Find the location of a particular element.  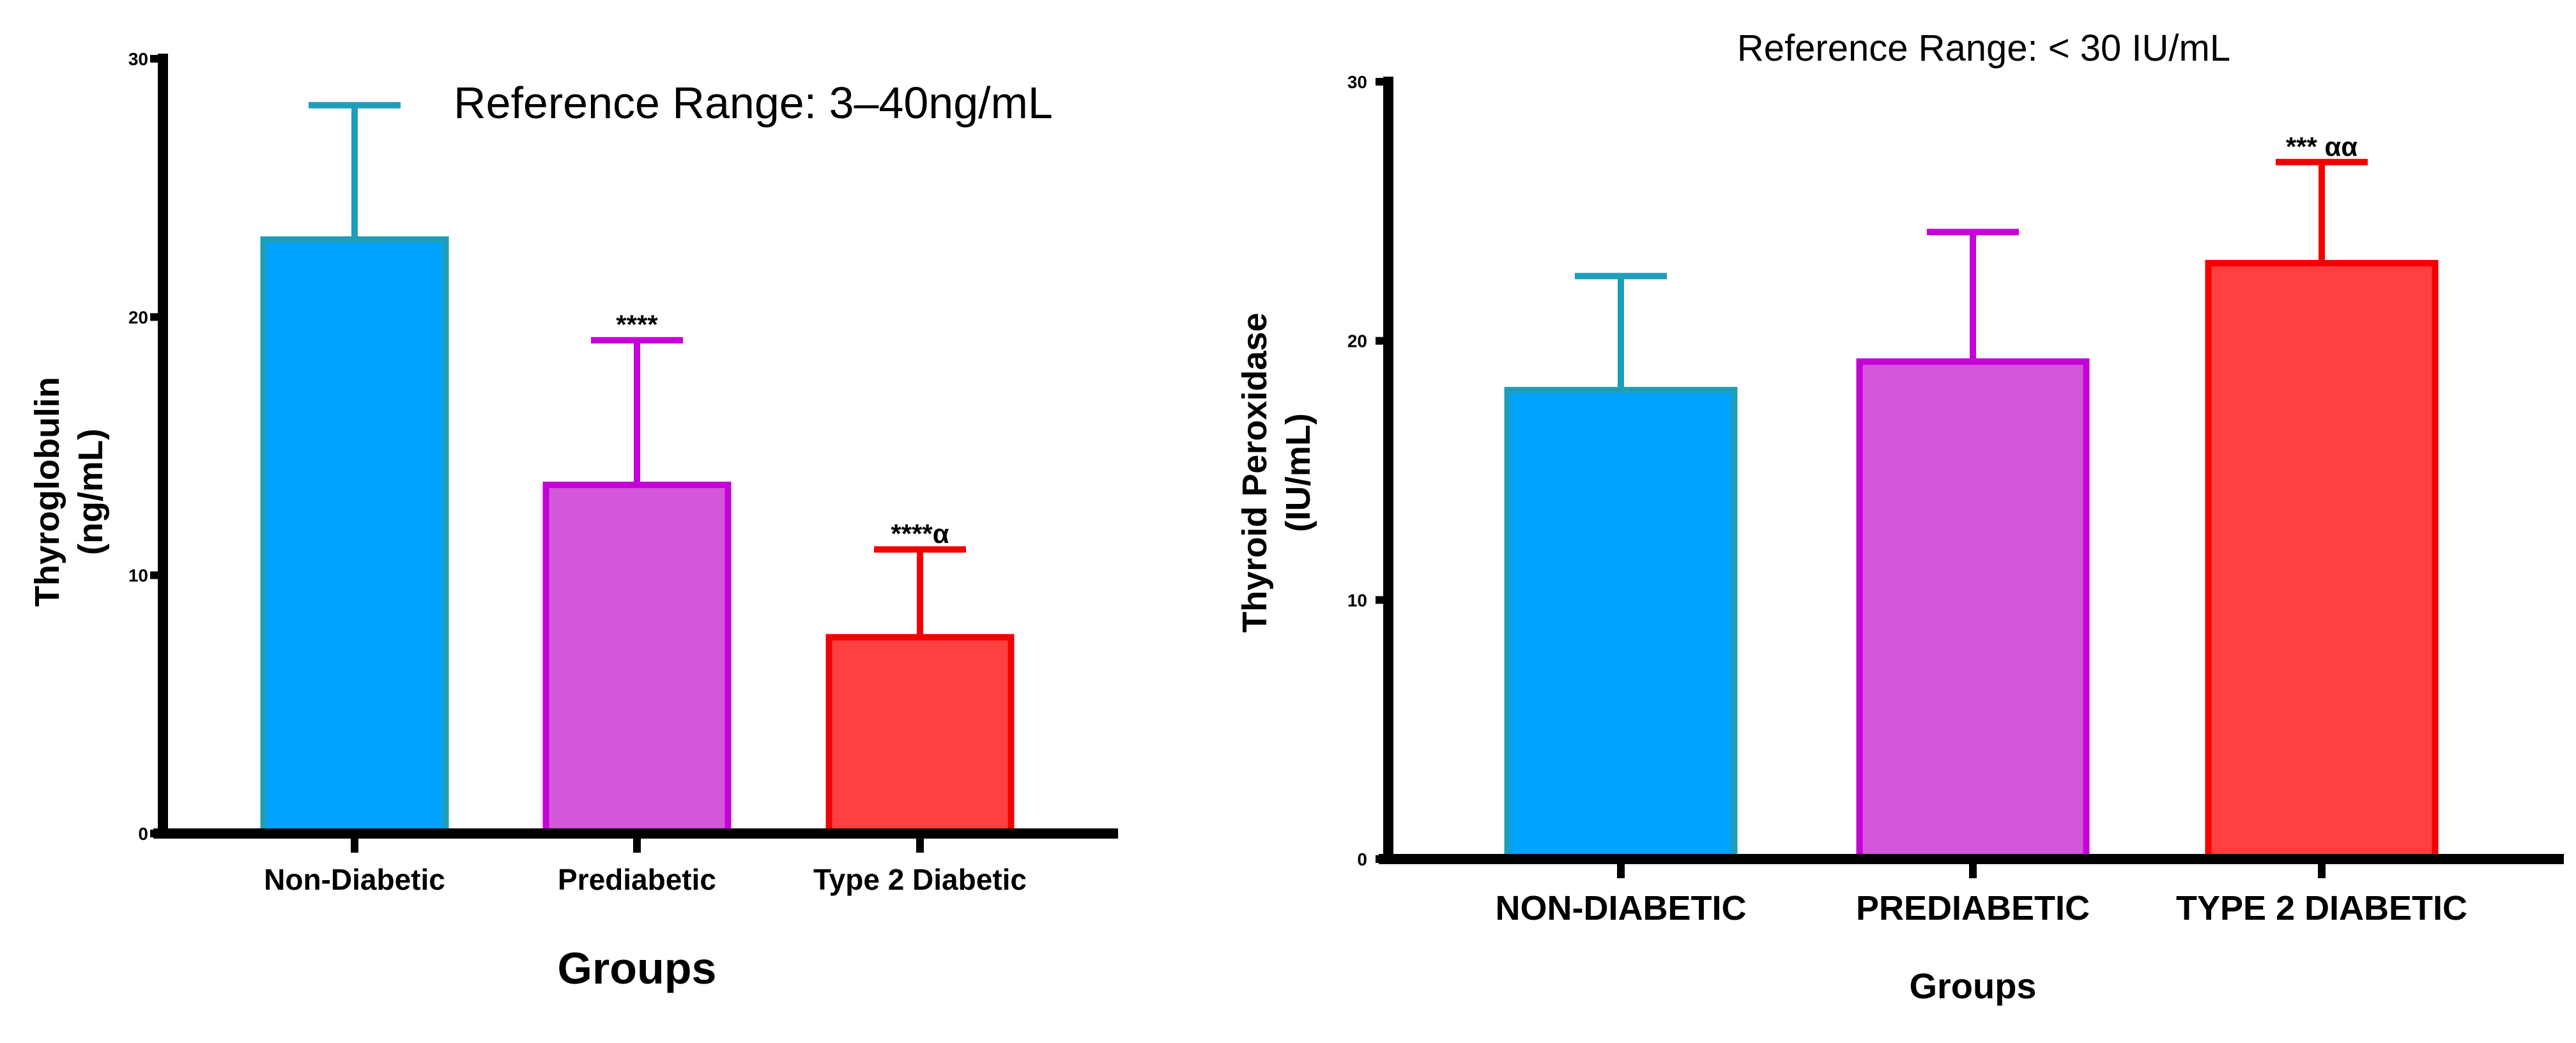

chart-b-ylabel-group: Thyroid Peroxidase (IU/mL) is located at coordinates (1276, 472).